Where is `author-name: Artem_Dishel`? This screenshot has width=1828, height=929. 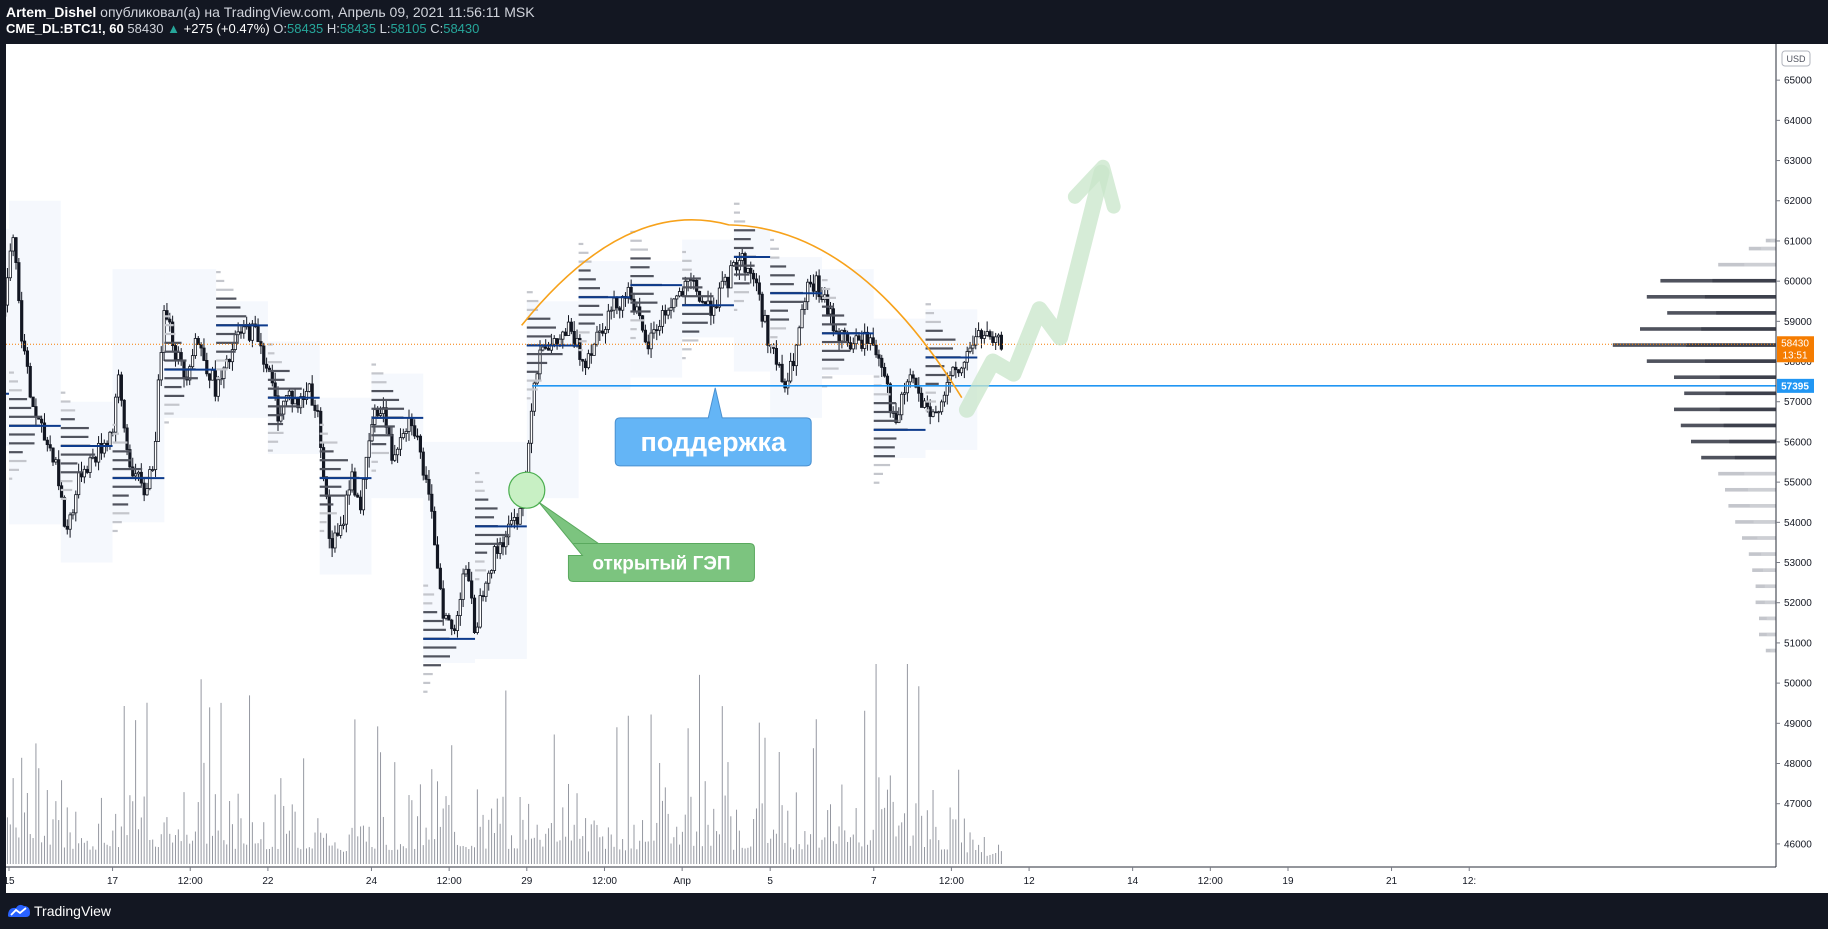 author-name: Artem_Dishel is located at coordinates (51, 12).